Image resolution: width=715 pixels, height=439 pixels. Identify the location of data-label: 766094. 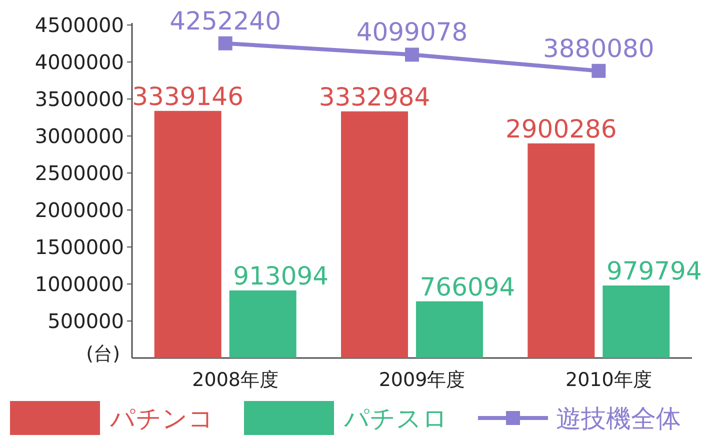
(468, 287).